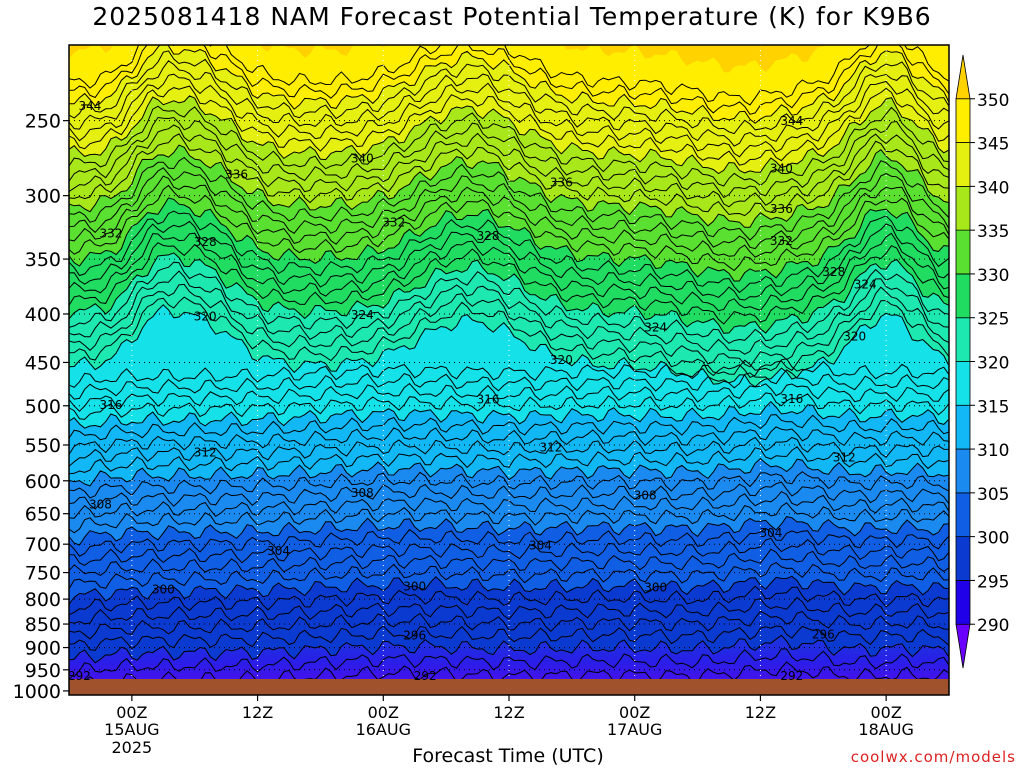 This screenshot has width=1024, height=768. What do you see at coordinates (414, 635) in the screenshot?
I see `contour-label: 296` at bounding box center [414, 635].